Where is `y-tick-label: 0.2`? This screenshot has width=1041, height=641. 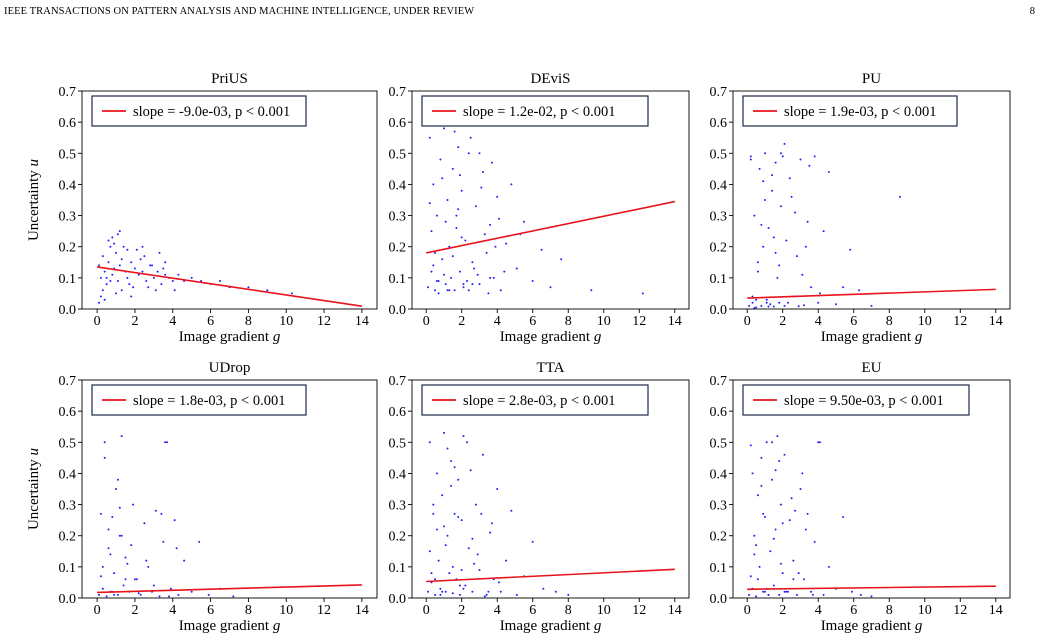 y-tick-label: 0.2 is located at coordinates (68, 248).